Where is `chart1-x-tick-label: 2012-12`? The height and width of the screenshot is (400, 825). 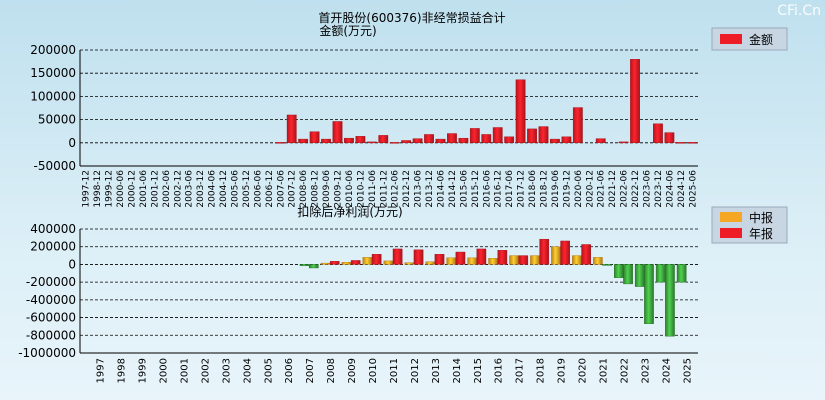
chart1-x-tick-label: 2012-12 is located at coordinates (407, 189).